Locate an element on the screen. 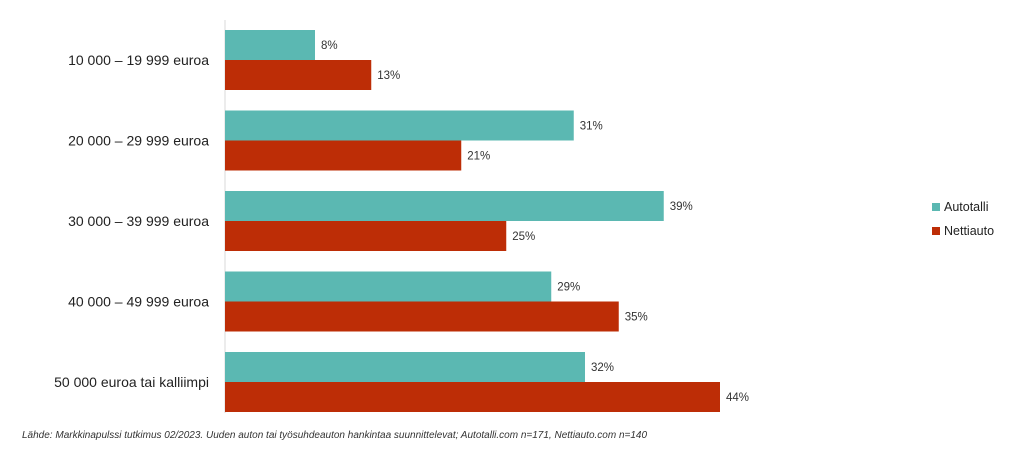 This screenshot has height=454, width=1024. legend: Autotalli Nettiauto is located at coordinates (963, 219).